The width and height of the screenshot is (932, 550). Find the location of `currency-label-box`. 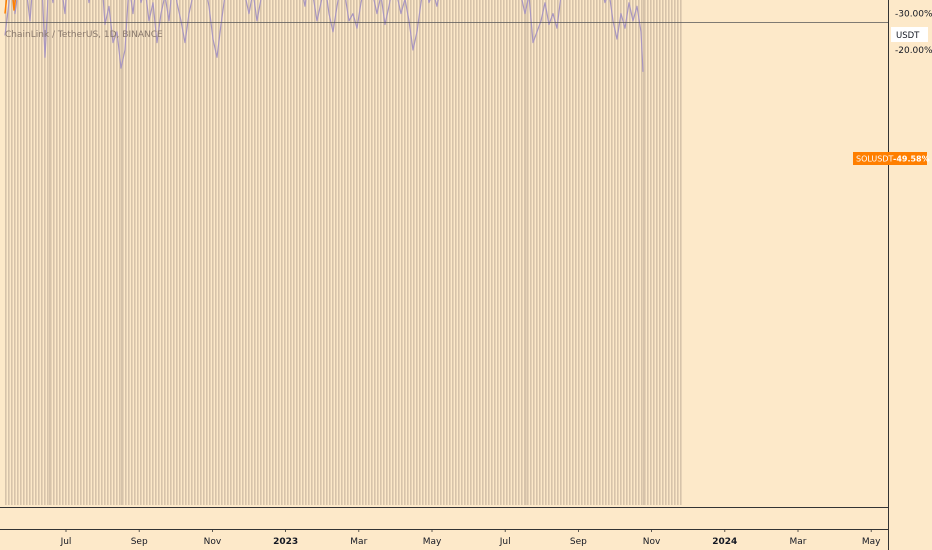

currency-label-box is located at coordinates (909, 34).